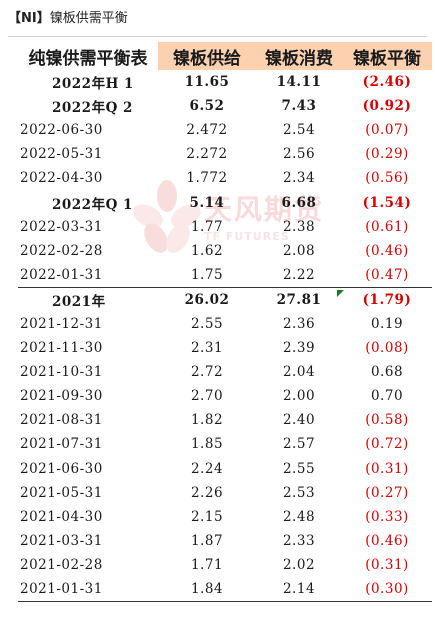 This screenshot has width=435, height=617. What do you see at coordinates (387, 178) in the screenshot?
I see `row-balance: (0.56)` at bounding box center [387, 178].